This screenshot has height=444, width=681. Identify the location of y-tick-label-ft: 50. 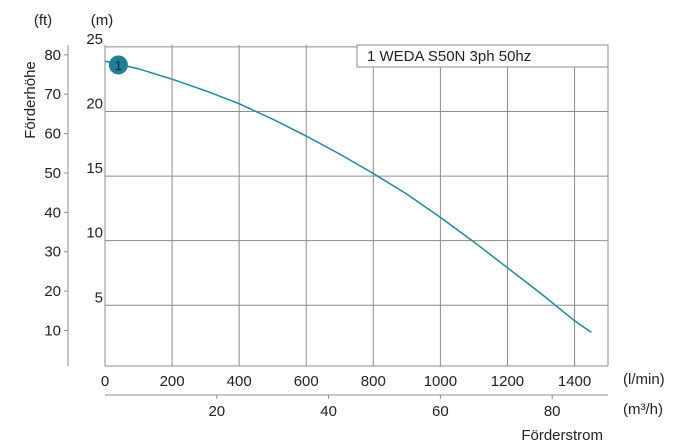
(52, 173).